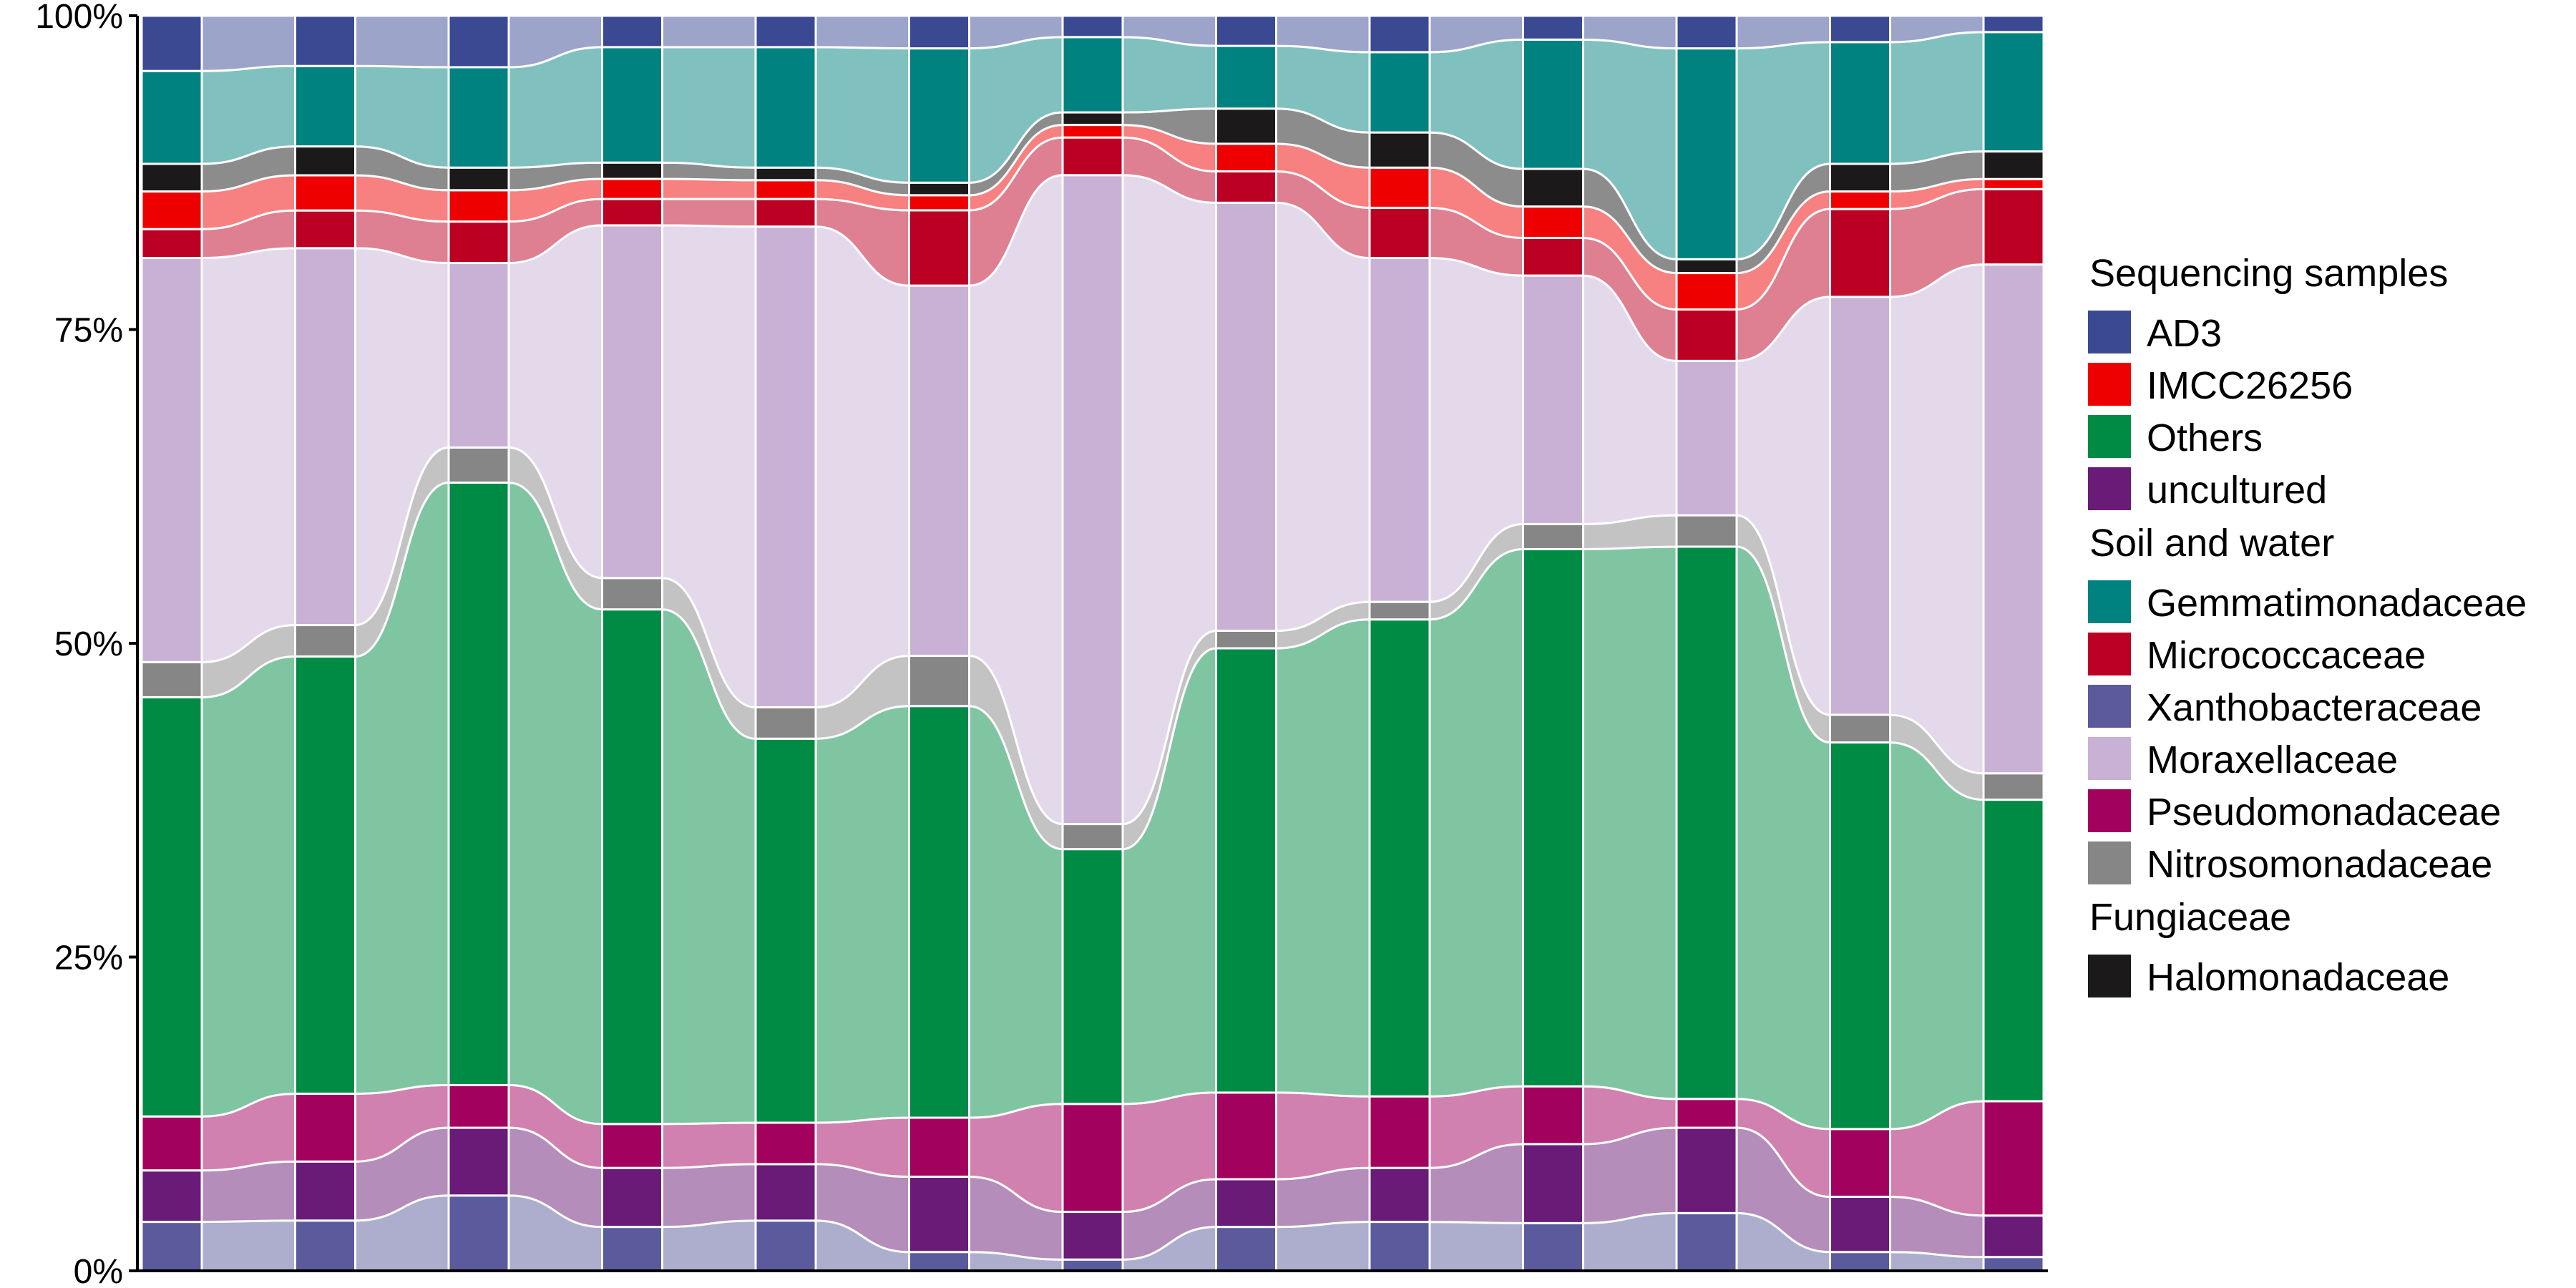 The image size is (2576, 1288). Describe the element at coordinates (2109, 976) in the screenshot. I see `legend-swatch-halomonadaceae` at that location.